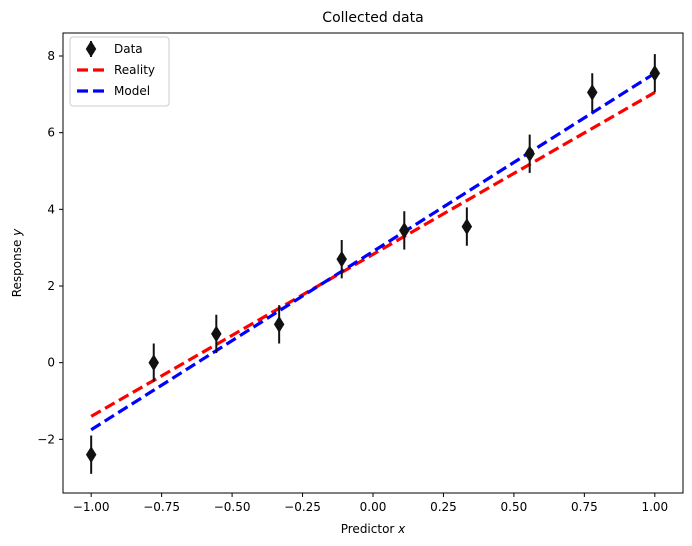 This screenshot has height=546, width=692. Describe the element at coordinates (232, 507) in the screenshot. I see `x-tick-label: −0.50` at that location.